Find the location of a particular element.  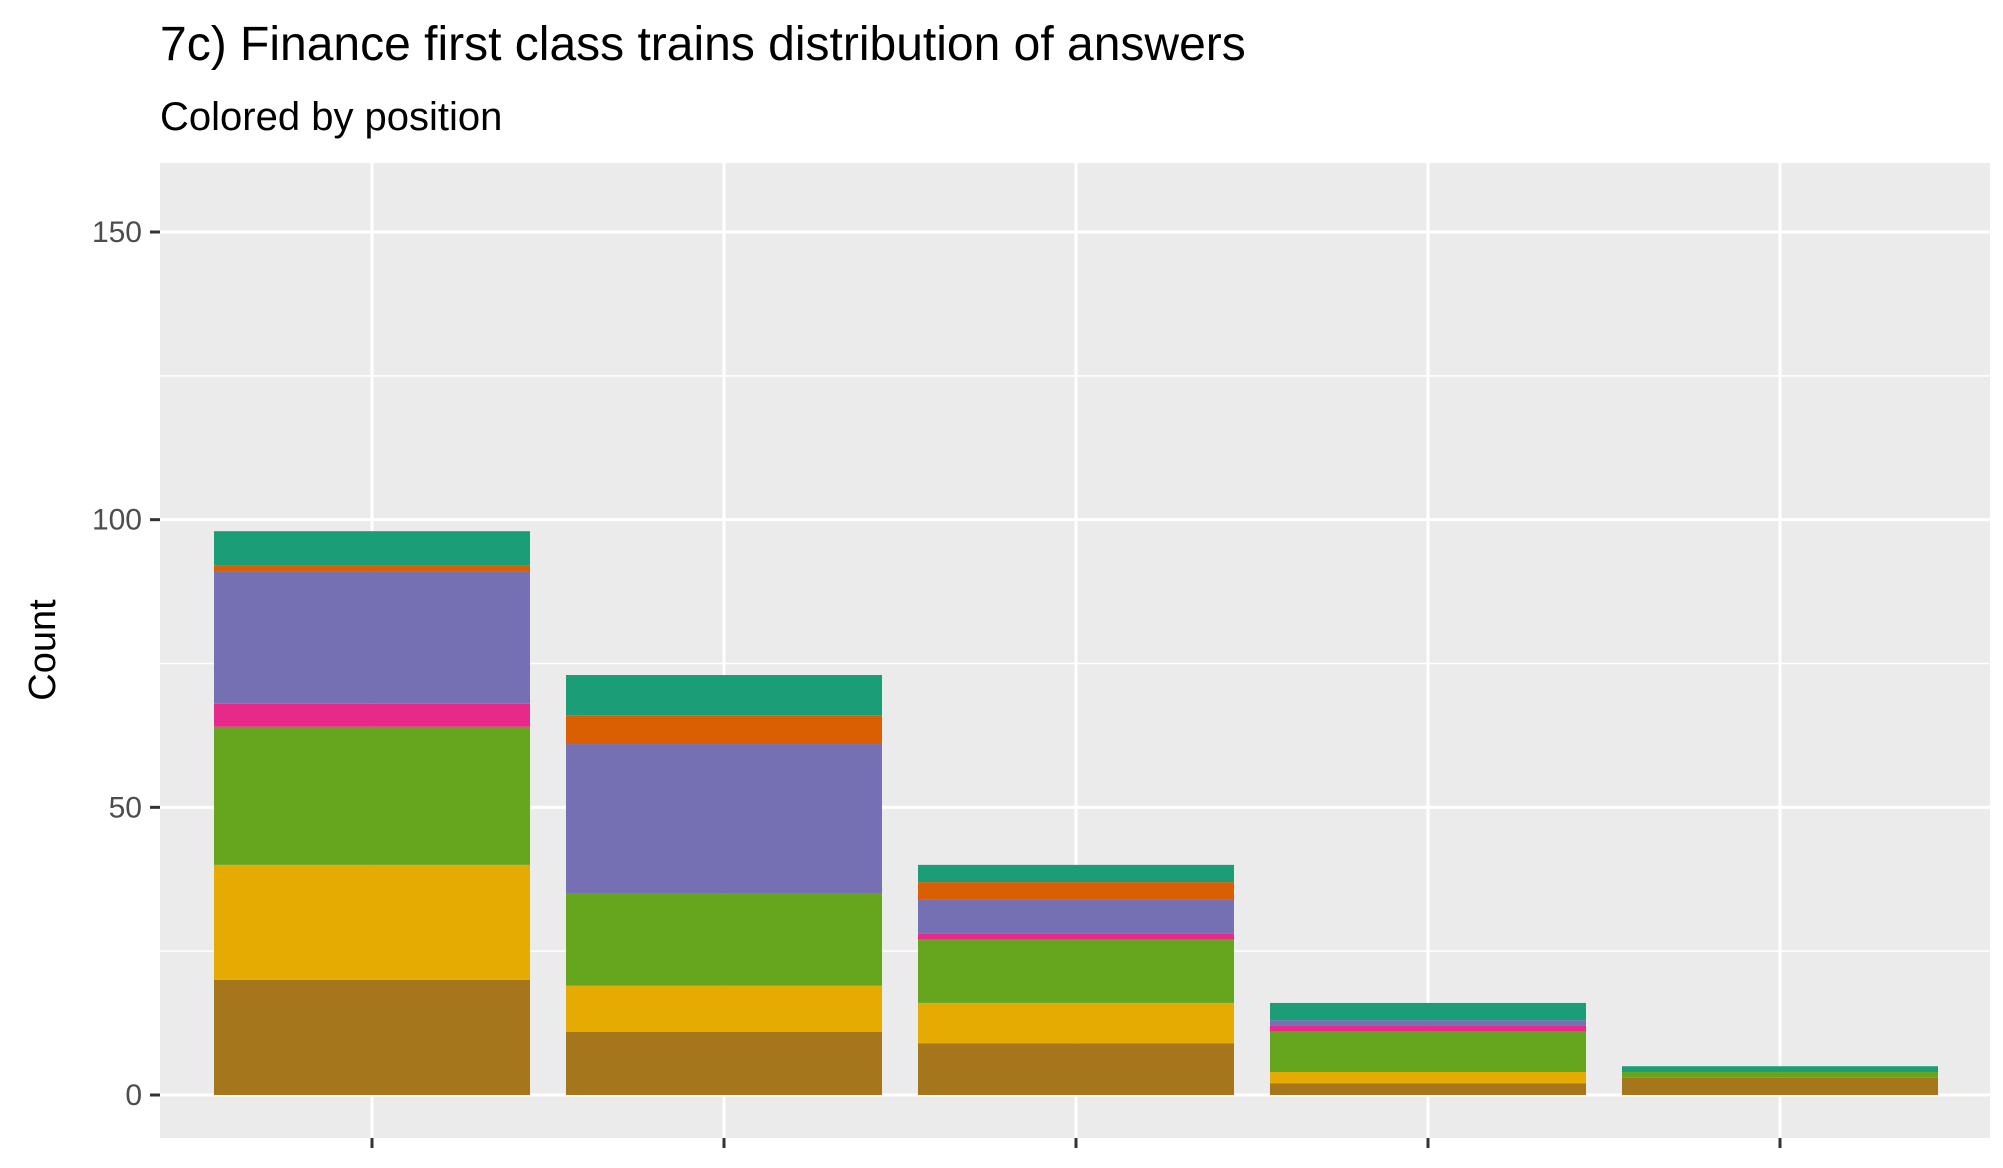

y-tick-label: 50 is located at coordinates (125, 807).